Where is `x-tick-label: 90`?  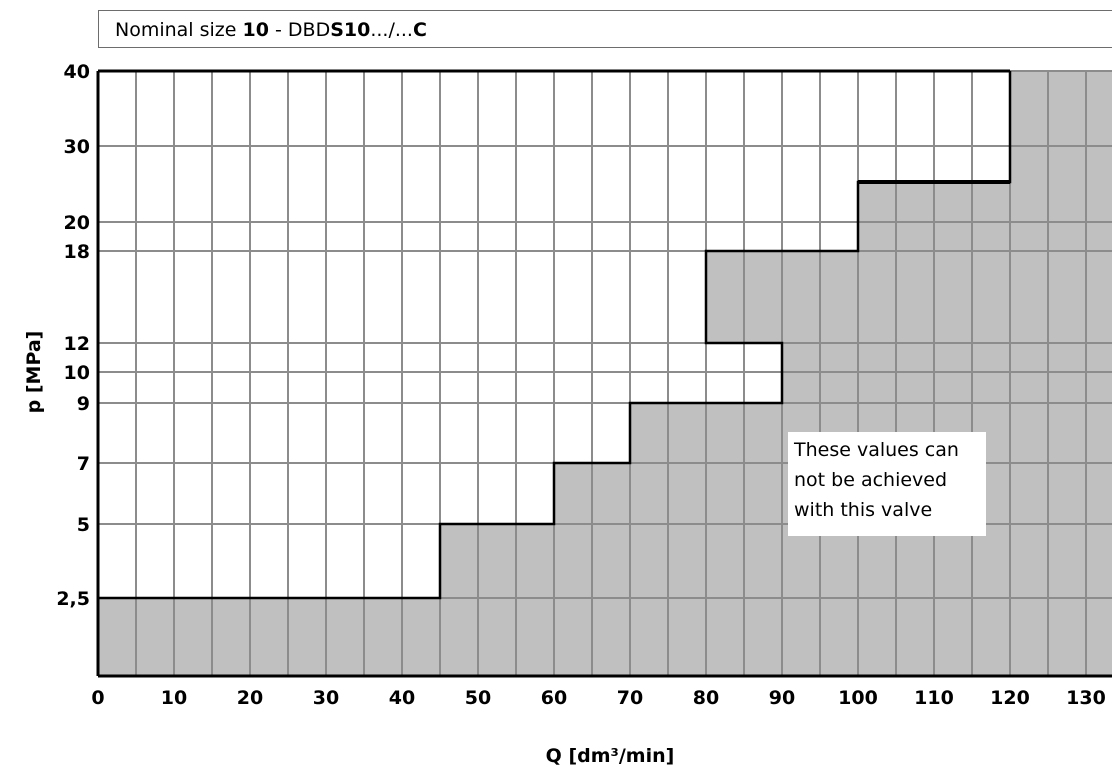 x-tick-label: 90 is located at coordinates (782, 698).